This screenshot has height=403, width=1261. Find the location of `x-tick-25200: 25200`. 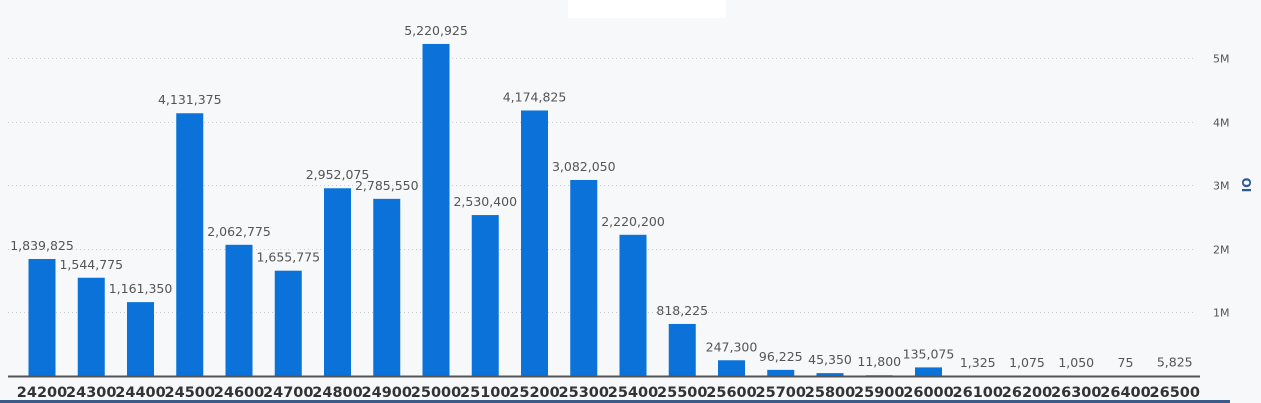

x-tick-25200: 25200 is located at coordinates (534, 393).